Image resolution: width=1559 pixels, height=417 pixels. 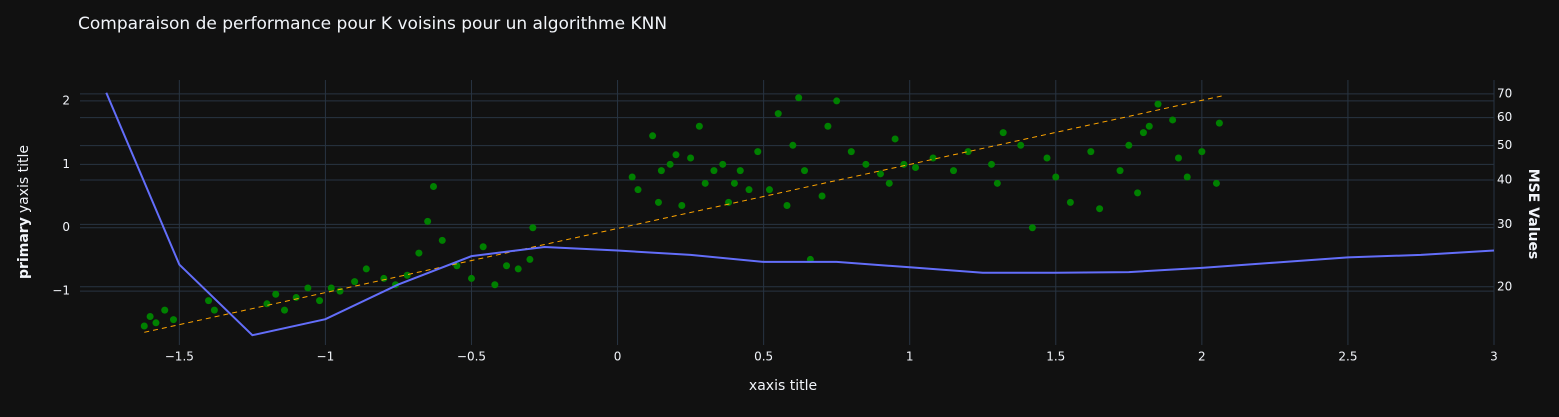 I want to click on y2-tick-label: 50, so click(x=1504, y=145).